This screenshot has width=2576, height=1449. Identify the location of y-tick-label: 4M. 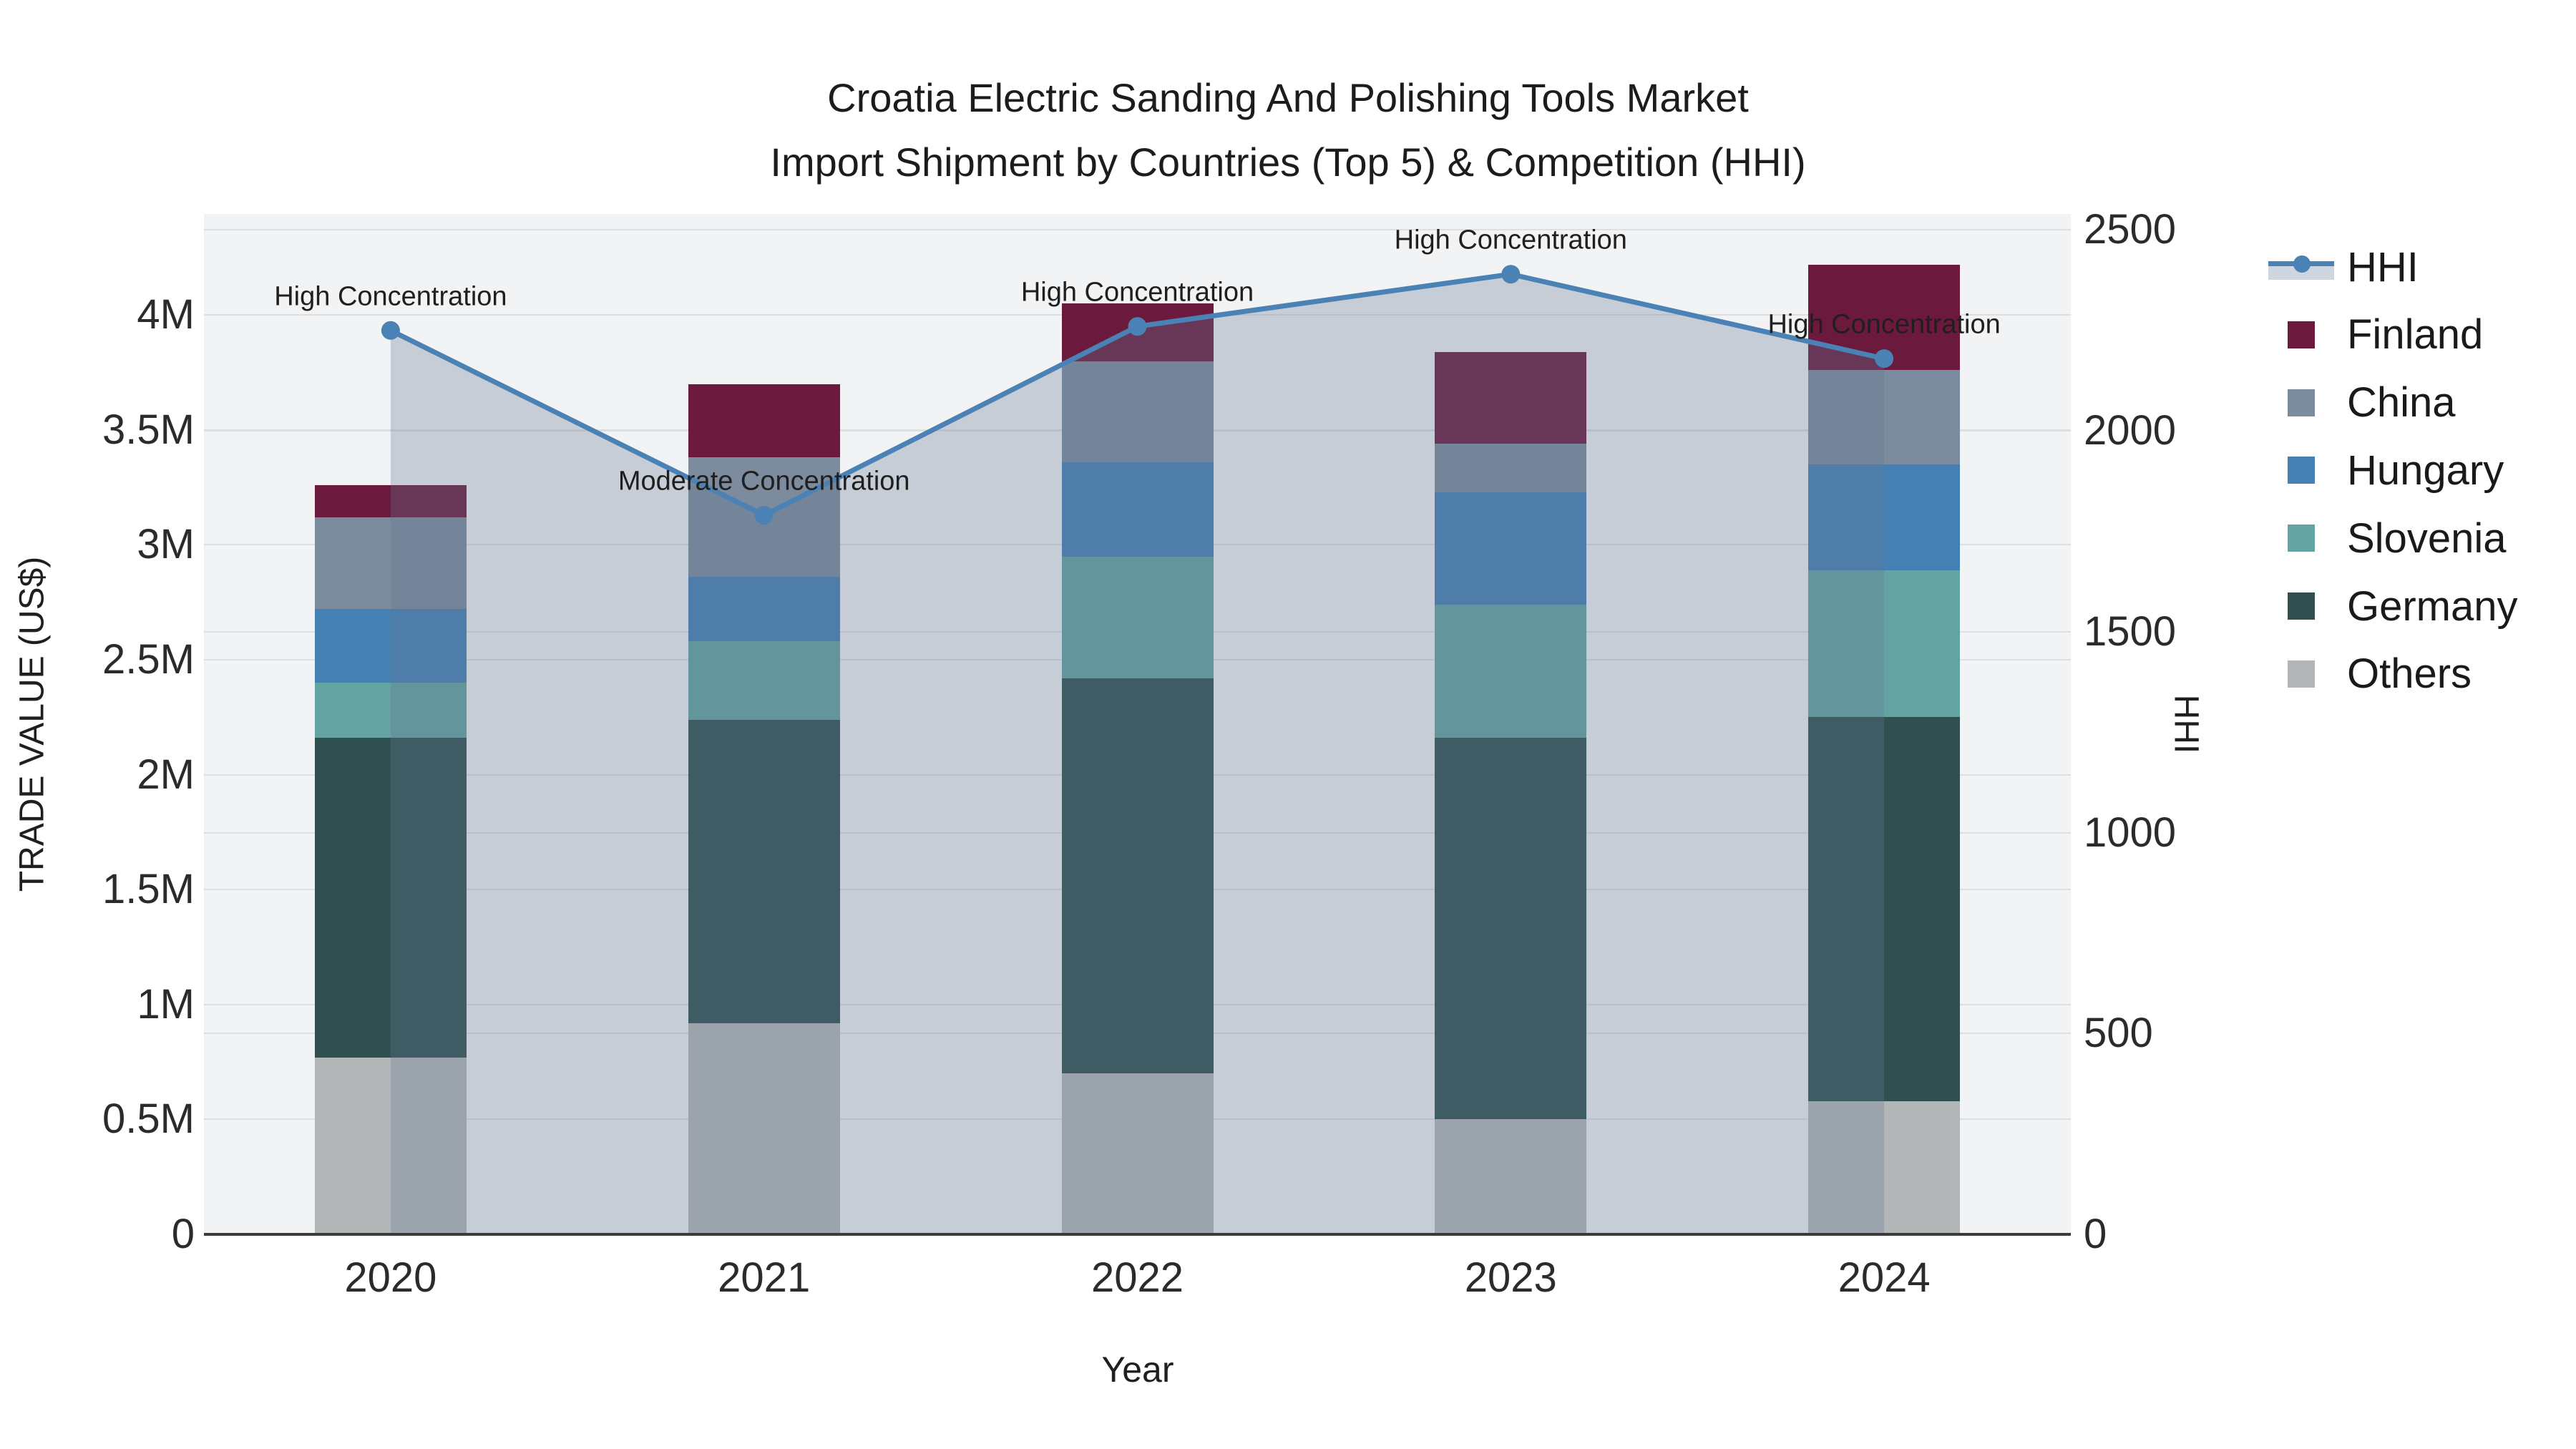
(166, 314).